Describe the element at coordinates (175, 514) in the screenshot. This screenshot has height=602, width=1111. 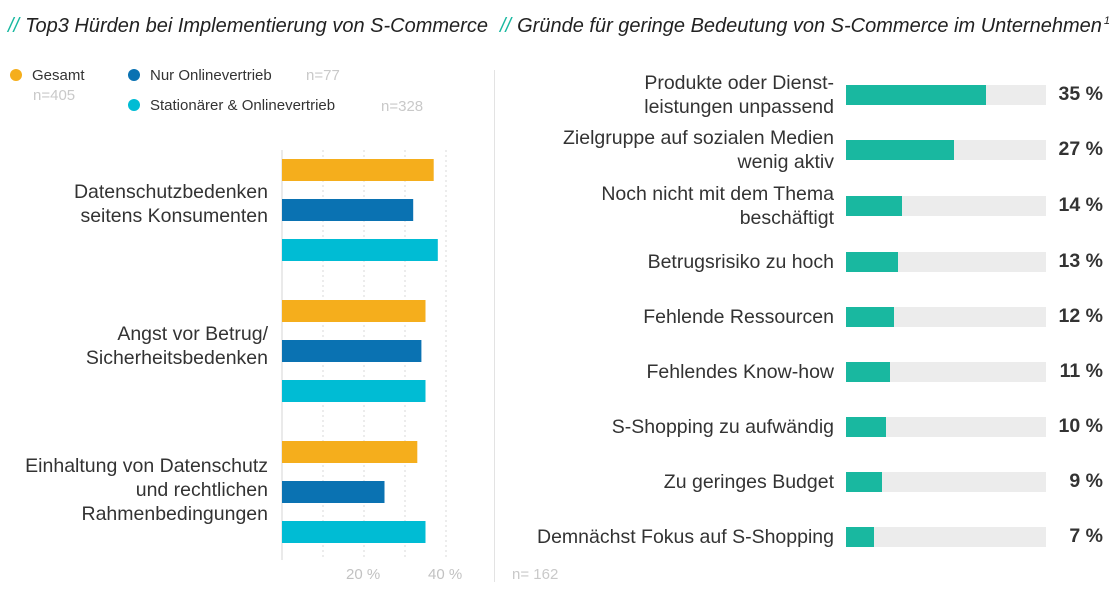
I see `left-category-label-line: Rahmenbedingungen` at that location.